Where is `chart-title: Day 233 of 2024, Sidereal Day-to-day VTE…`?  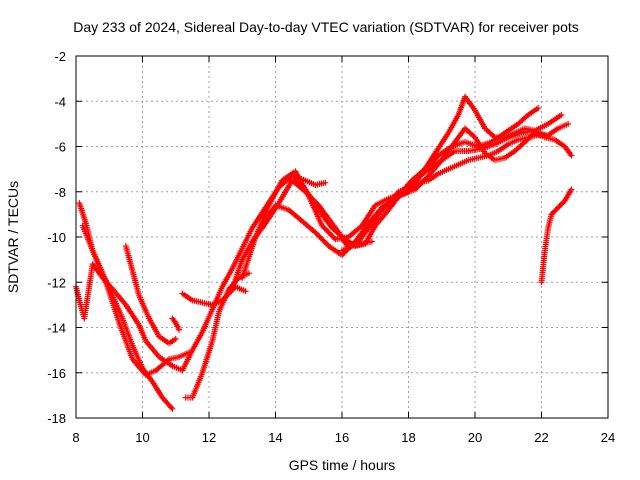 chart-title: Day 233 of 2024, Sidereal Day-to-day VTE… is located at coordinates (326, 27).